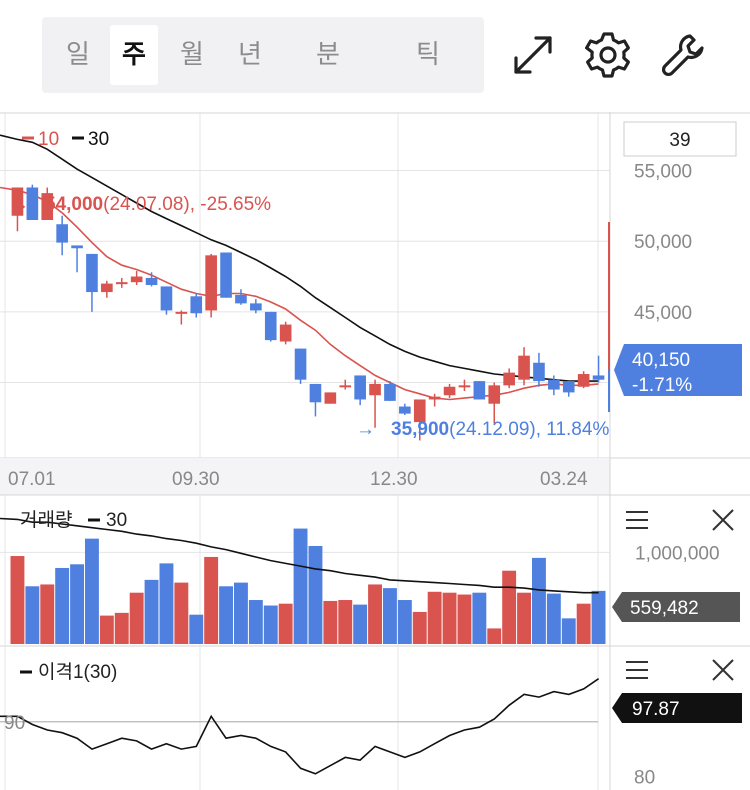  Describe the element at coordinates (662, 385) in the screenshot. I see `last-price-change: -1.71%` at that location.